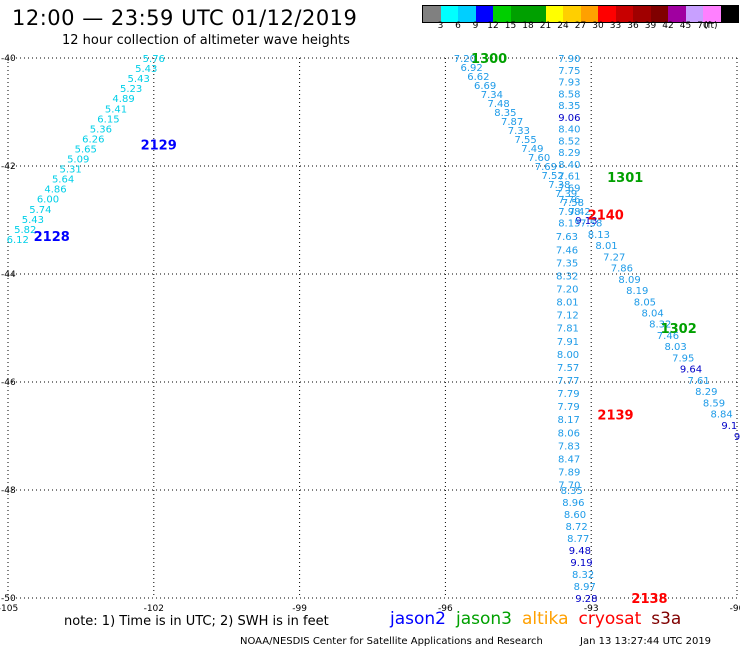 This screenshot has height=650, width=740. What do you see at coordinates (8, 59) in the screenshot?
I see `latitude-label: -40` at bounding box center [8, 59].